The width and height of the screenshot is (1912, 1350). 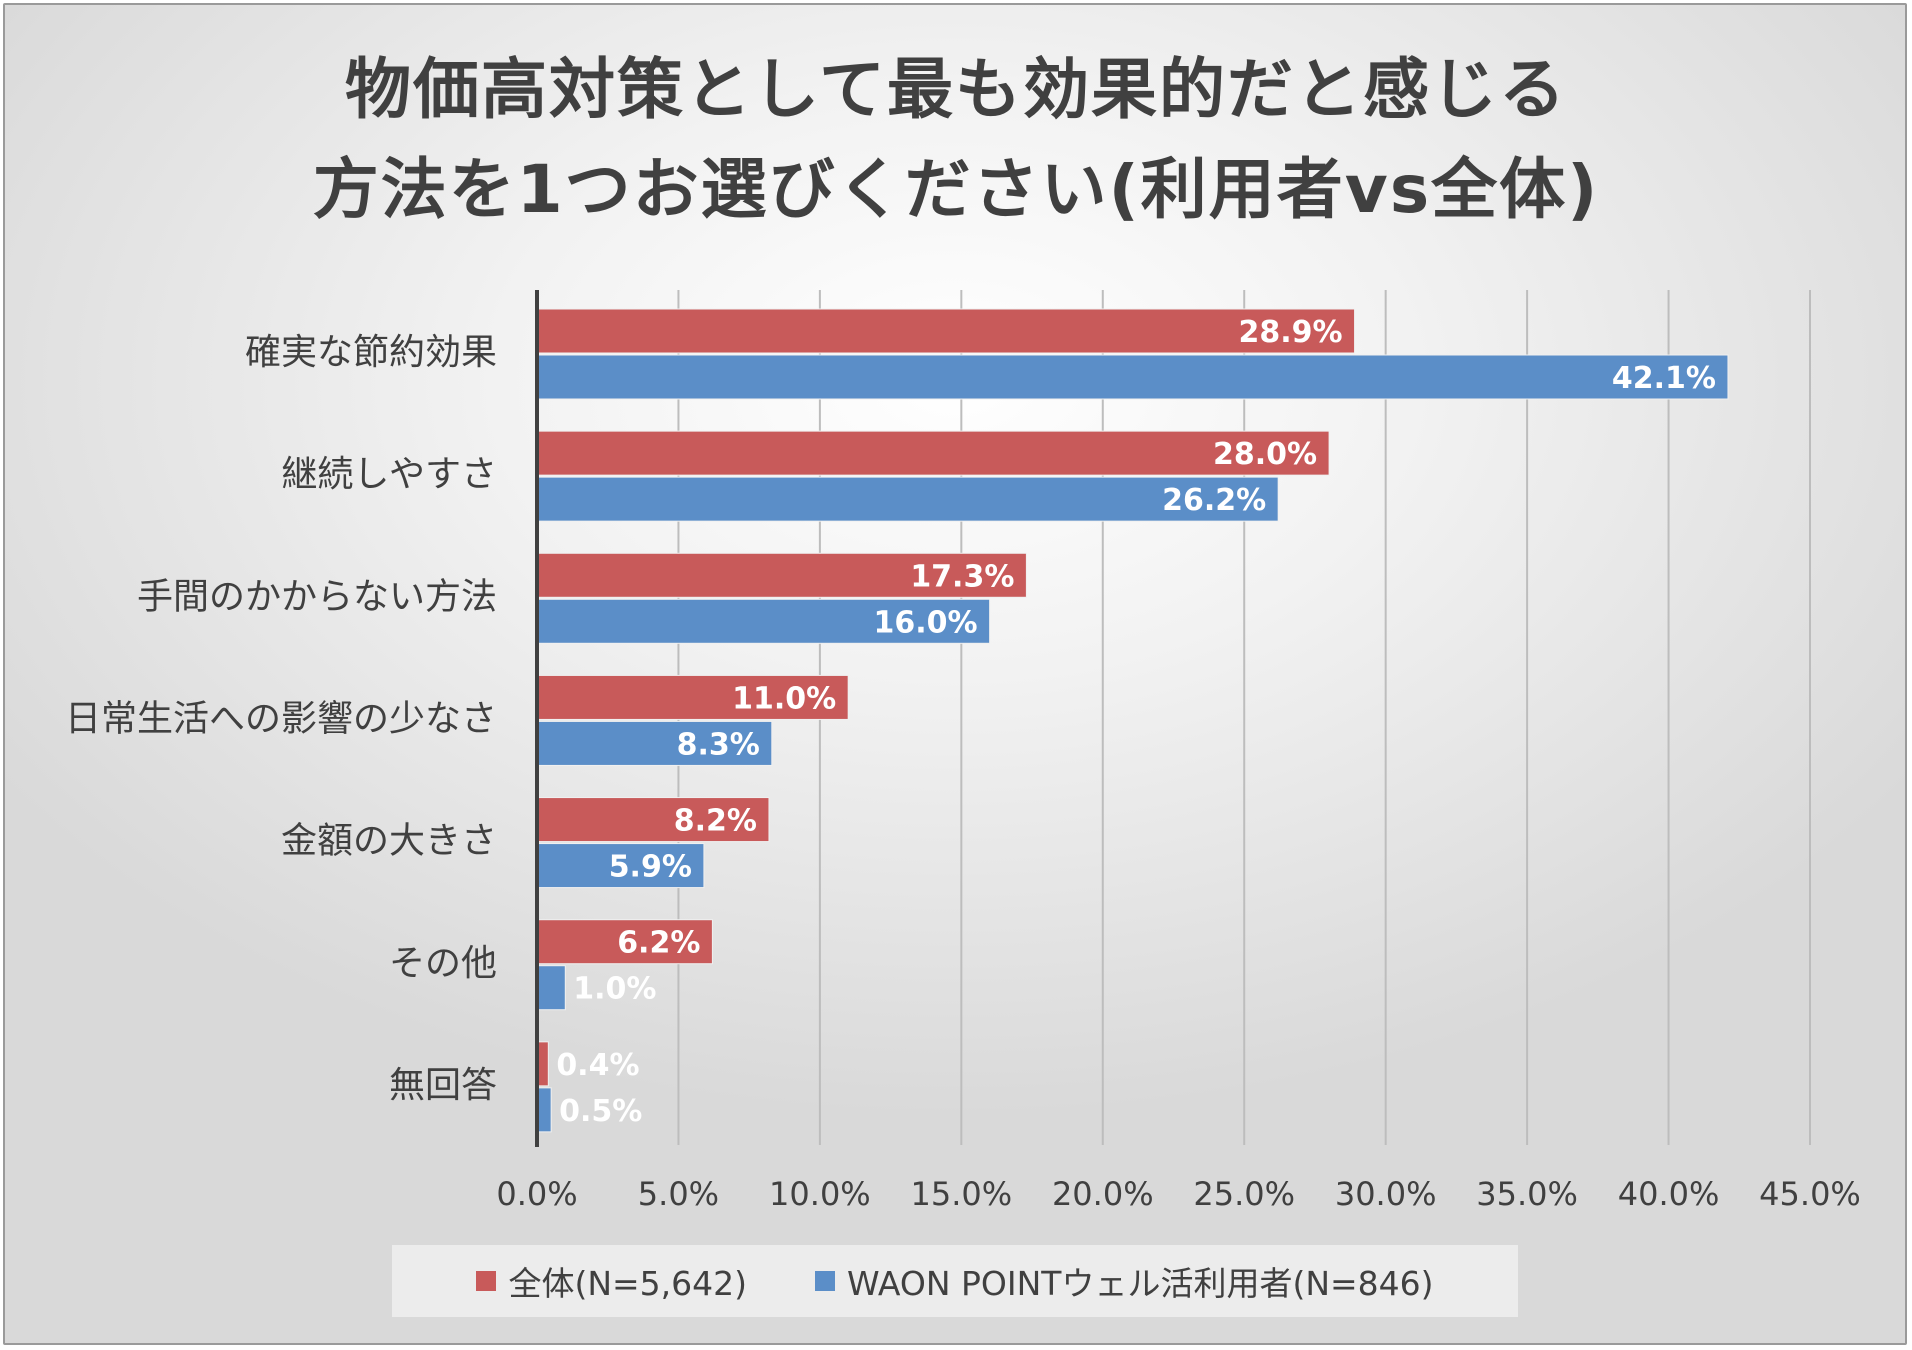 I want to click on category-label-3: 日常生活への影響の少なさ, so click(x=281, y=719).